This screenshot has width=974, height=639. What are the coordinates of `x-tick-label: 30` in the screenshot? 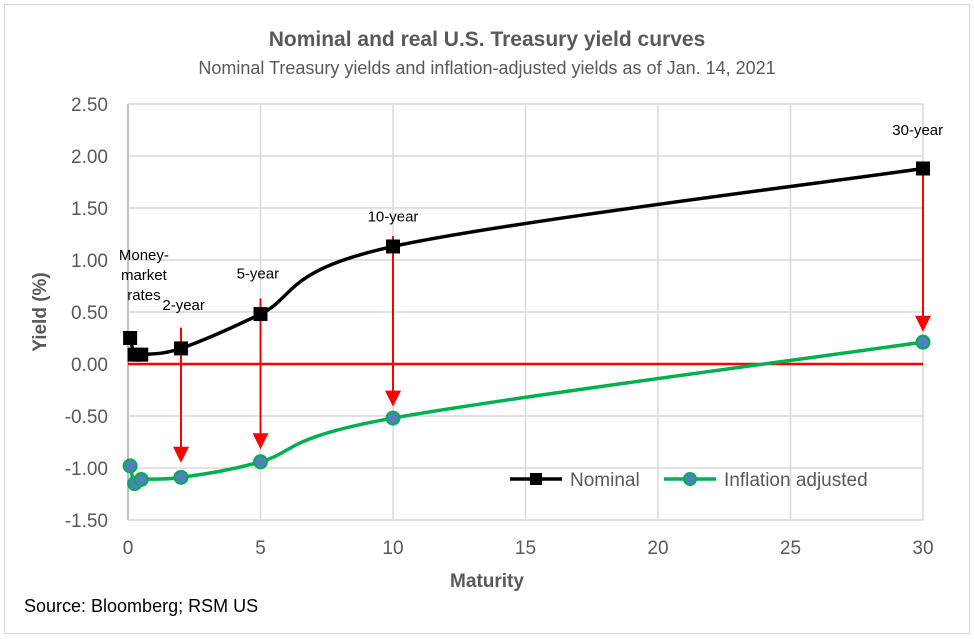 It's located at (922, 548).